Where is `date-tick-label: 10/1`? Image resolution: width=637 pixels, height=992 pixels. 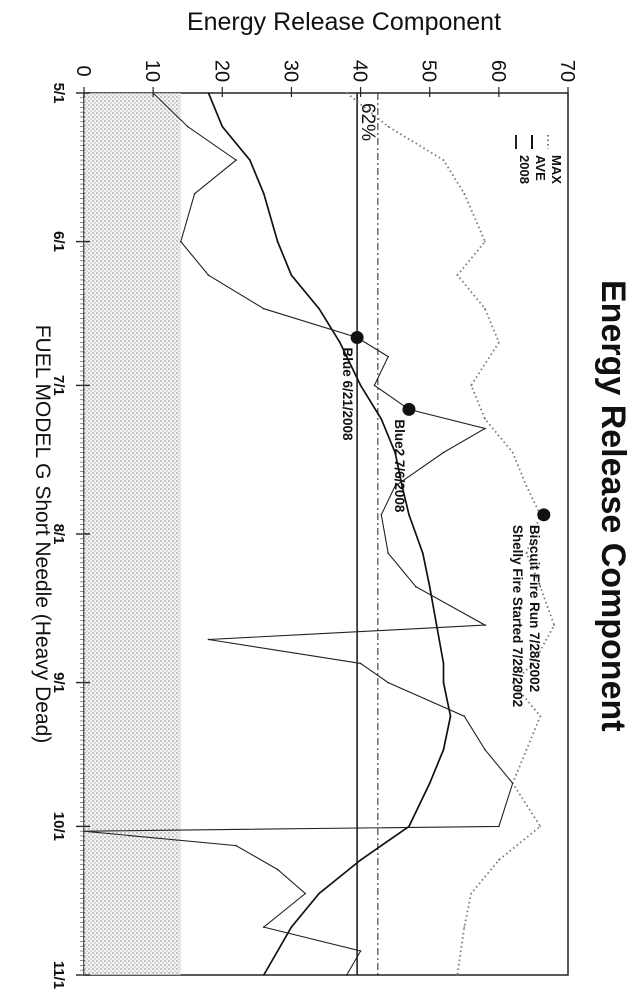 date-tick-label: 10/1 is located at coordinates (58, 826).